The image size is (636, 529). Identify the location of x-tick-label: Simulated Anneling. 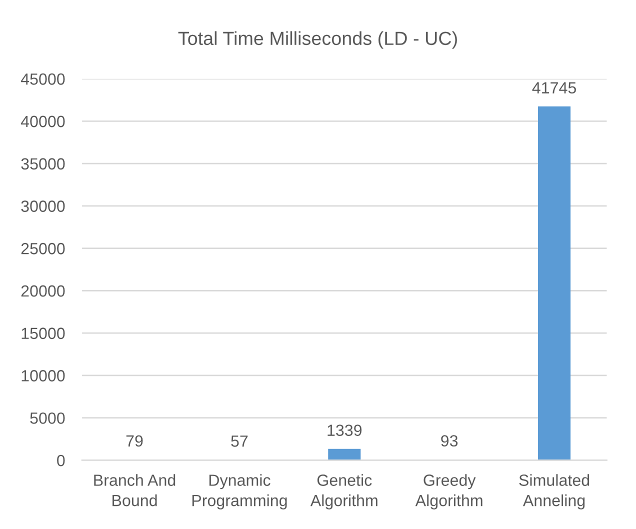
(554, 492).